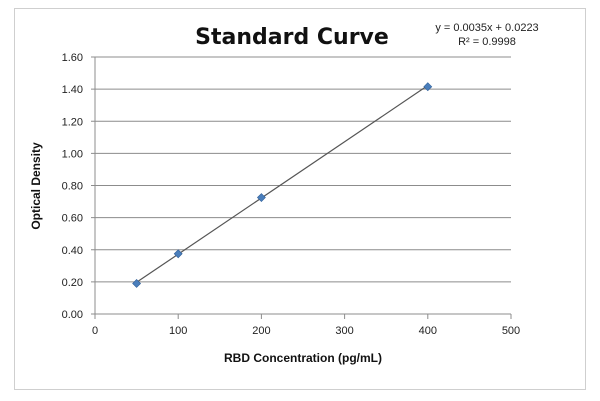 The height and width of the screenshot is (401, 600). What do you see at coordinates (292, 37) in the screenshot?
I see `chart-title: Standard Curve` at bounding box center [292, 37].